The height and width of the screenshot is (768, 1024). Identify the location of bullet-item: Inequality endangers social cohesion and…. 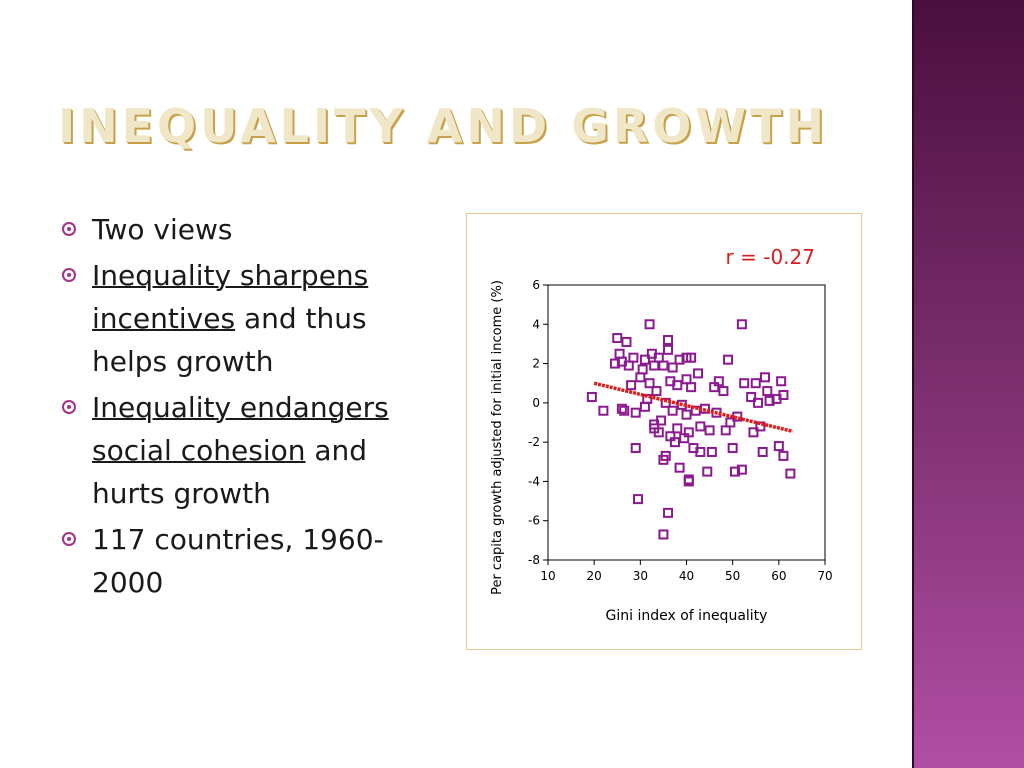
(242, 450).